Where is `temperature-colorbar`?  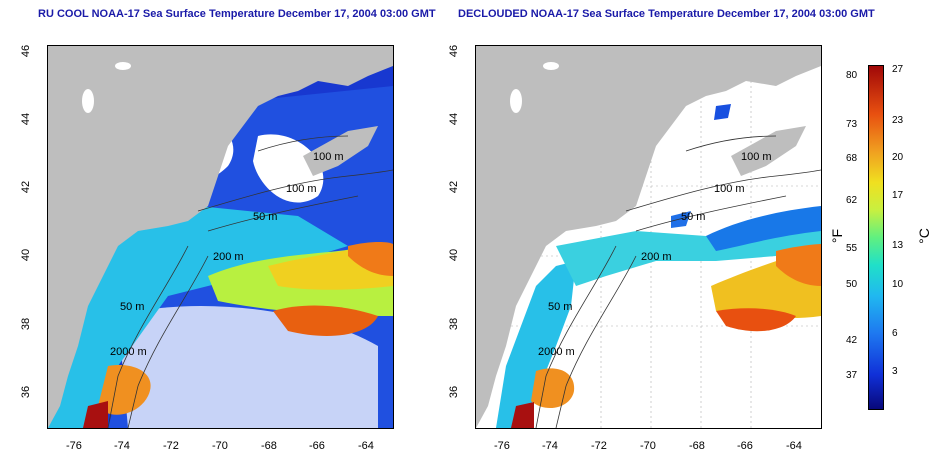
temperature-colorbar is located at coordinates (876, 237).